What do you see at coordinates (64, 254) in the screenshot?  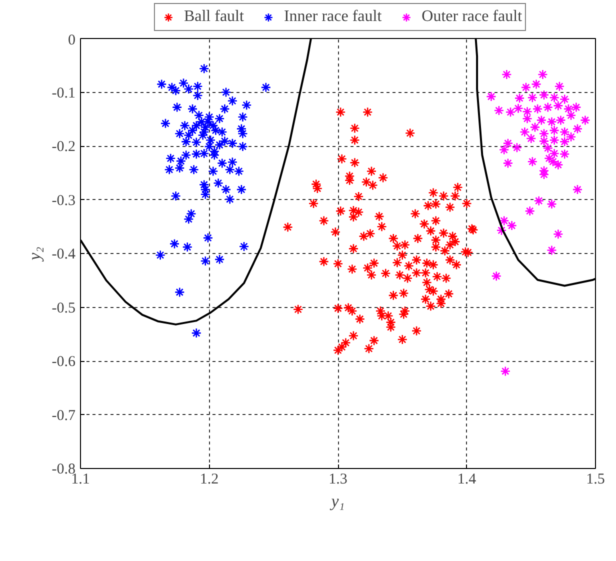 I see `y-tick-label: -0.4` at bounding box center [64, 254].